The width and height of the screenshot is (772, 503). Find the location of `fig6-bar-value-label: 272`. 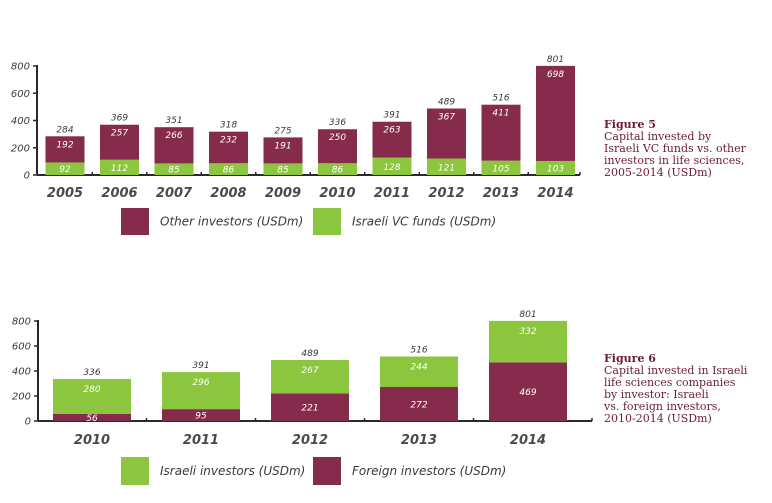

fig6-bar-value-label: 272 is located at coordinates (418, 406).